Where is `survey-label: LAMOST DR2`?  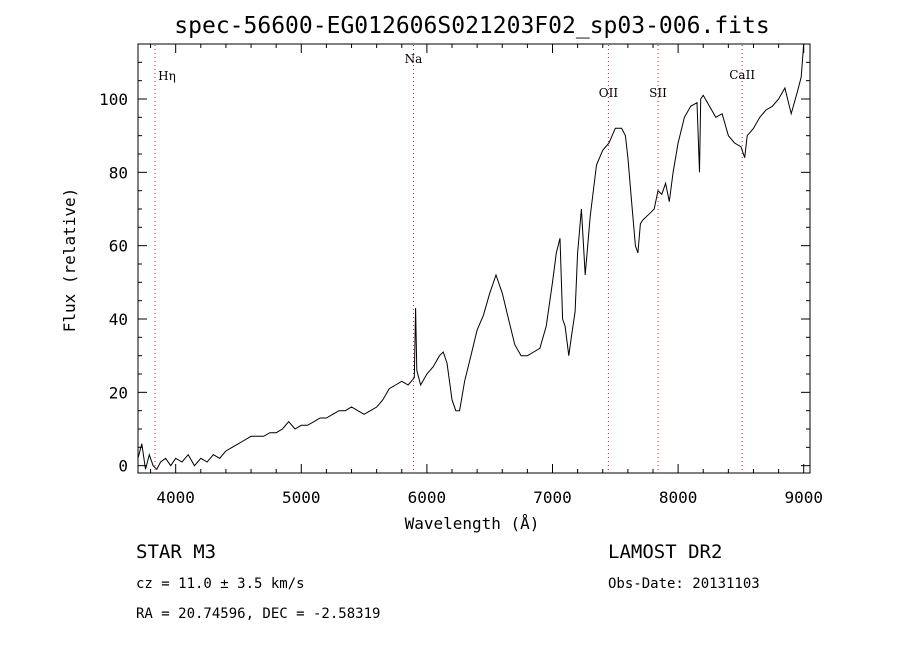
survey-label: LAMOST DR2 is located at coordinates (665, 552).